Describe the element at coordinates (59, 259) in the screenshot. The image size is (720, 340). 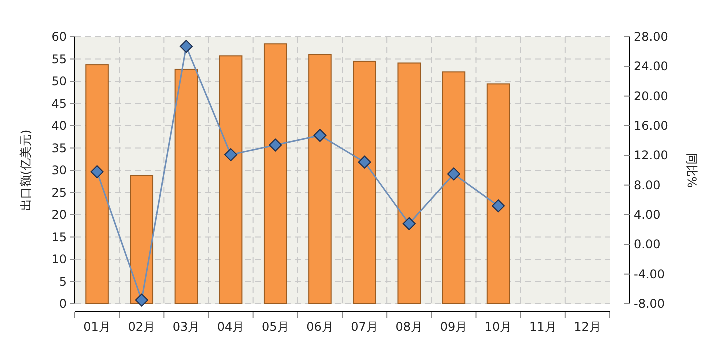
I see `y-tick-label: 10` at that location.